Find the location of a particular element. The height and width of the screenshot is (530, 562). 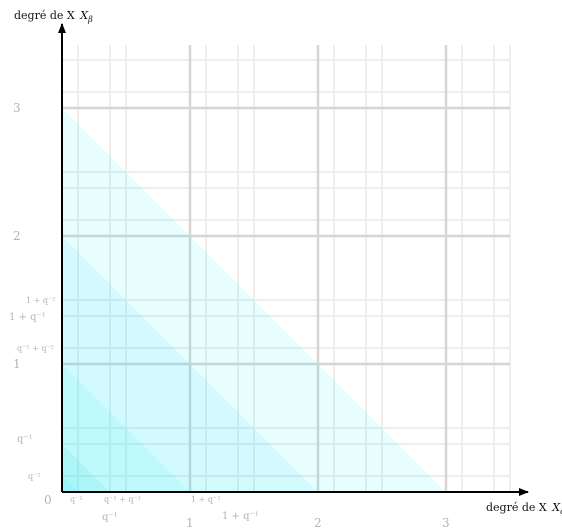

x-tick-main: 3 is located at coordinates (446, 523).